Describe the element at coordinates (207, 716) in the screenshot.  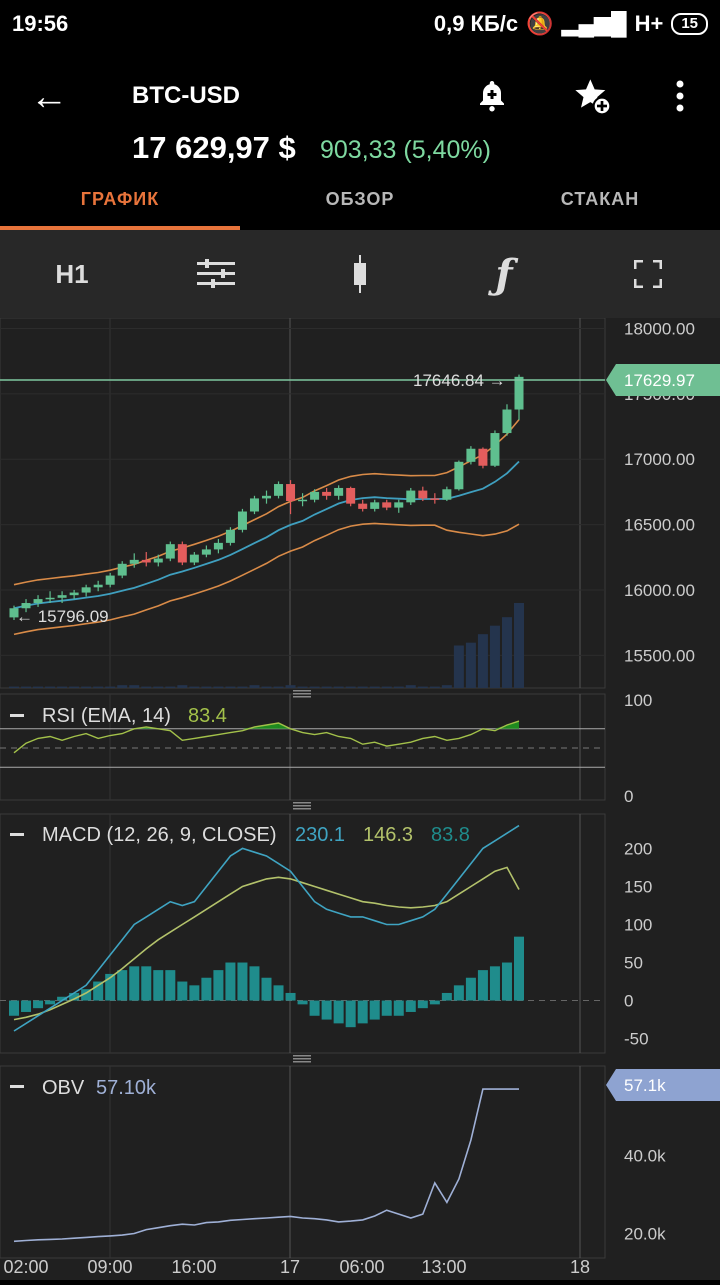
I see `rsi-value: 83.4` at that location.